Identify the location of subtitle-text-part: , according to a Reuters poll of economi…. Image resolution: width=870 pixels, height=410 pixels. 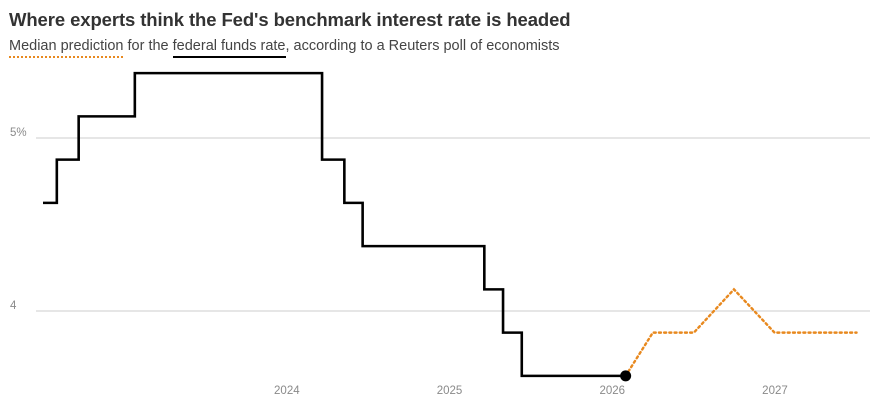
(422, 46).